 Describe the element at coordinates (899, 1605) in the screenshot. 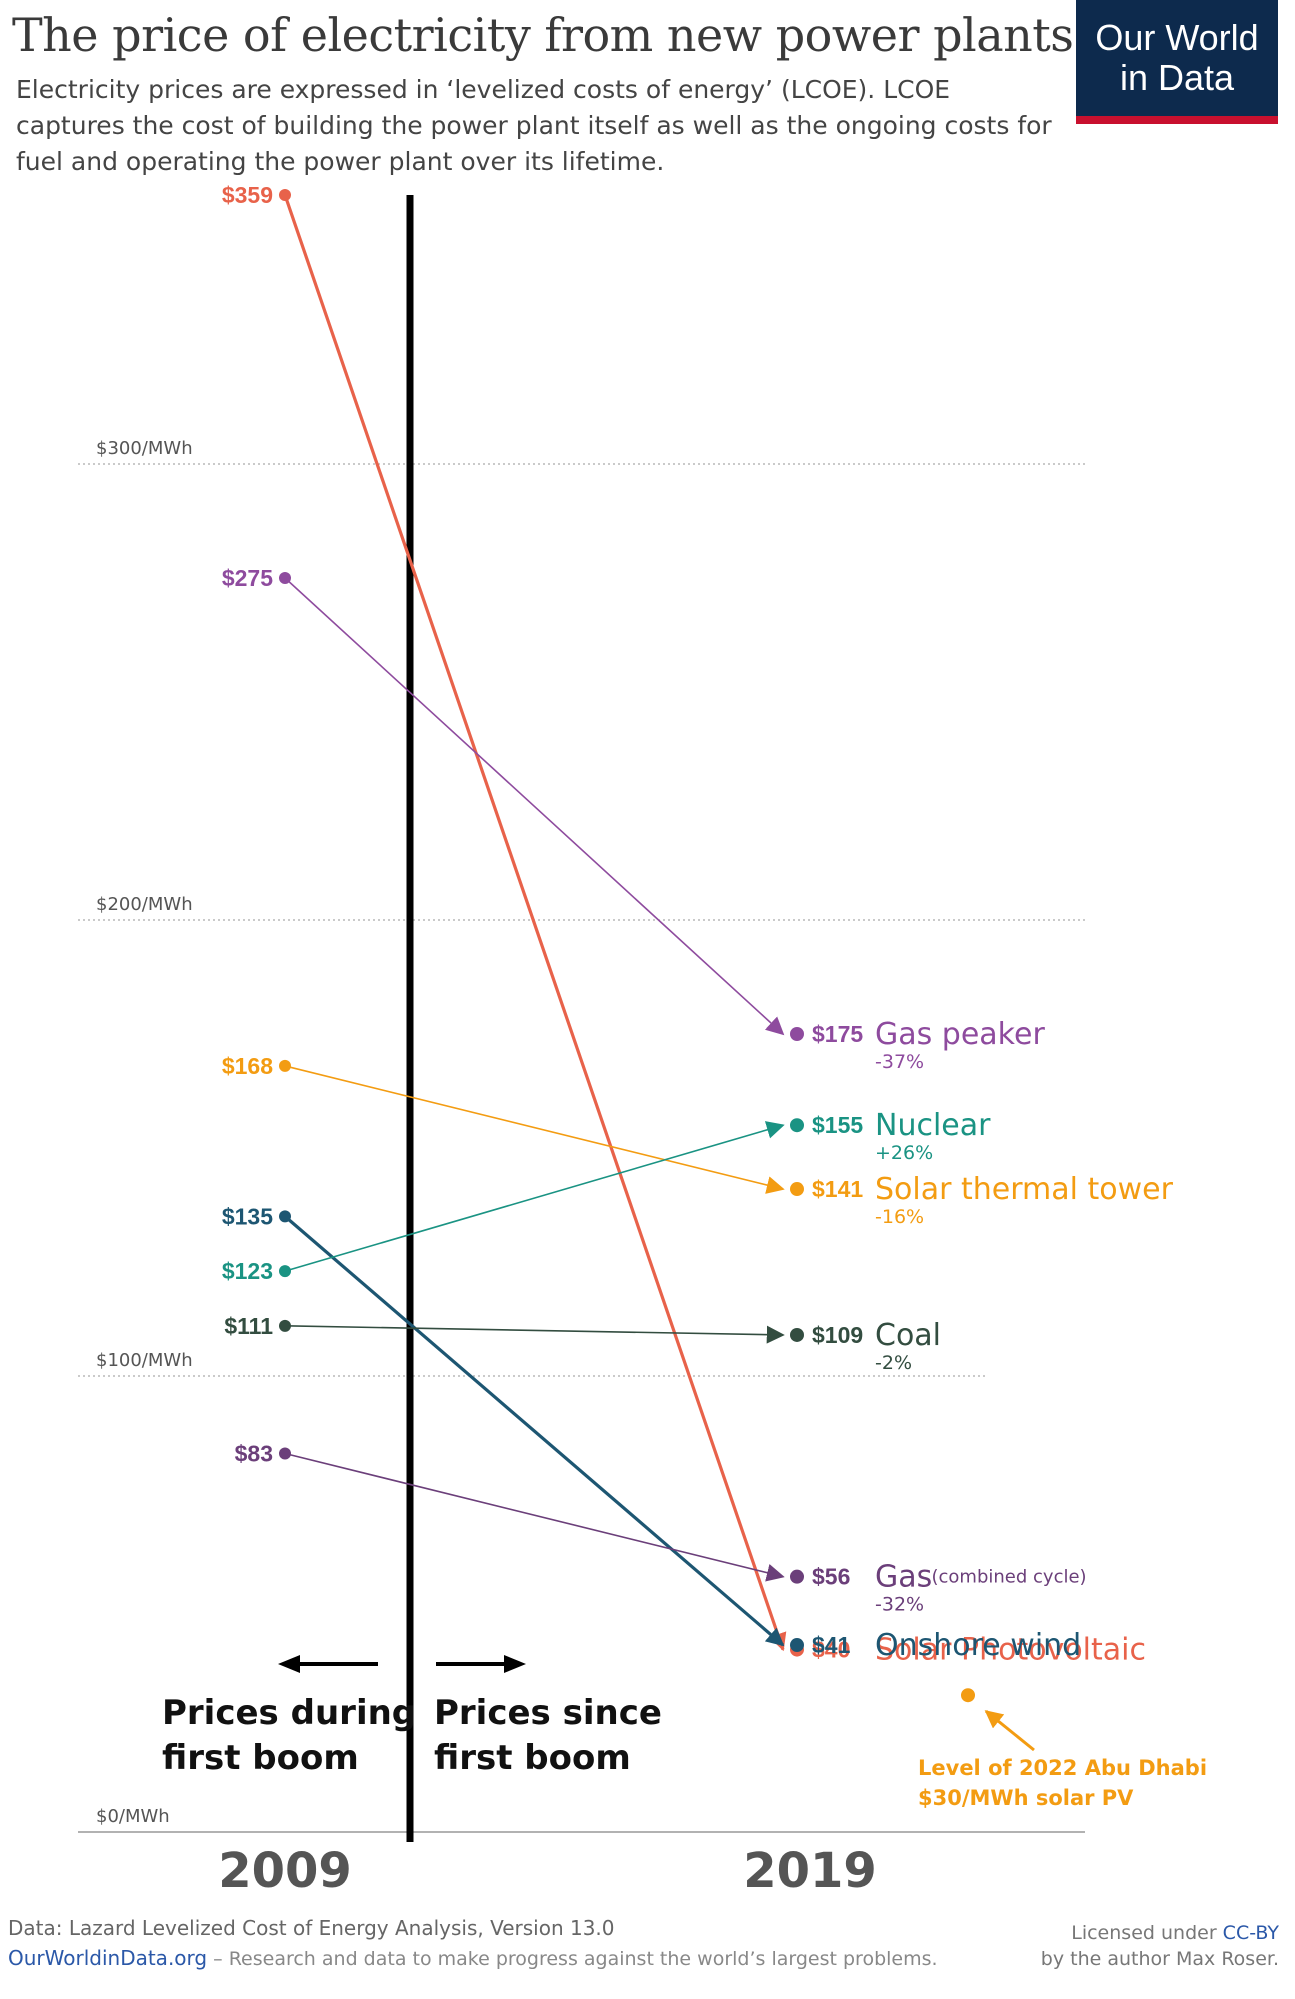

I see `series-change-gas_combined: -32%` at that location.